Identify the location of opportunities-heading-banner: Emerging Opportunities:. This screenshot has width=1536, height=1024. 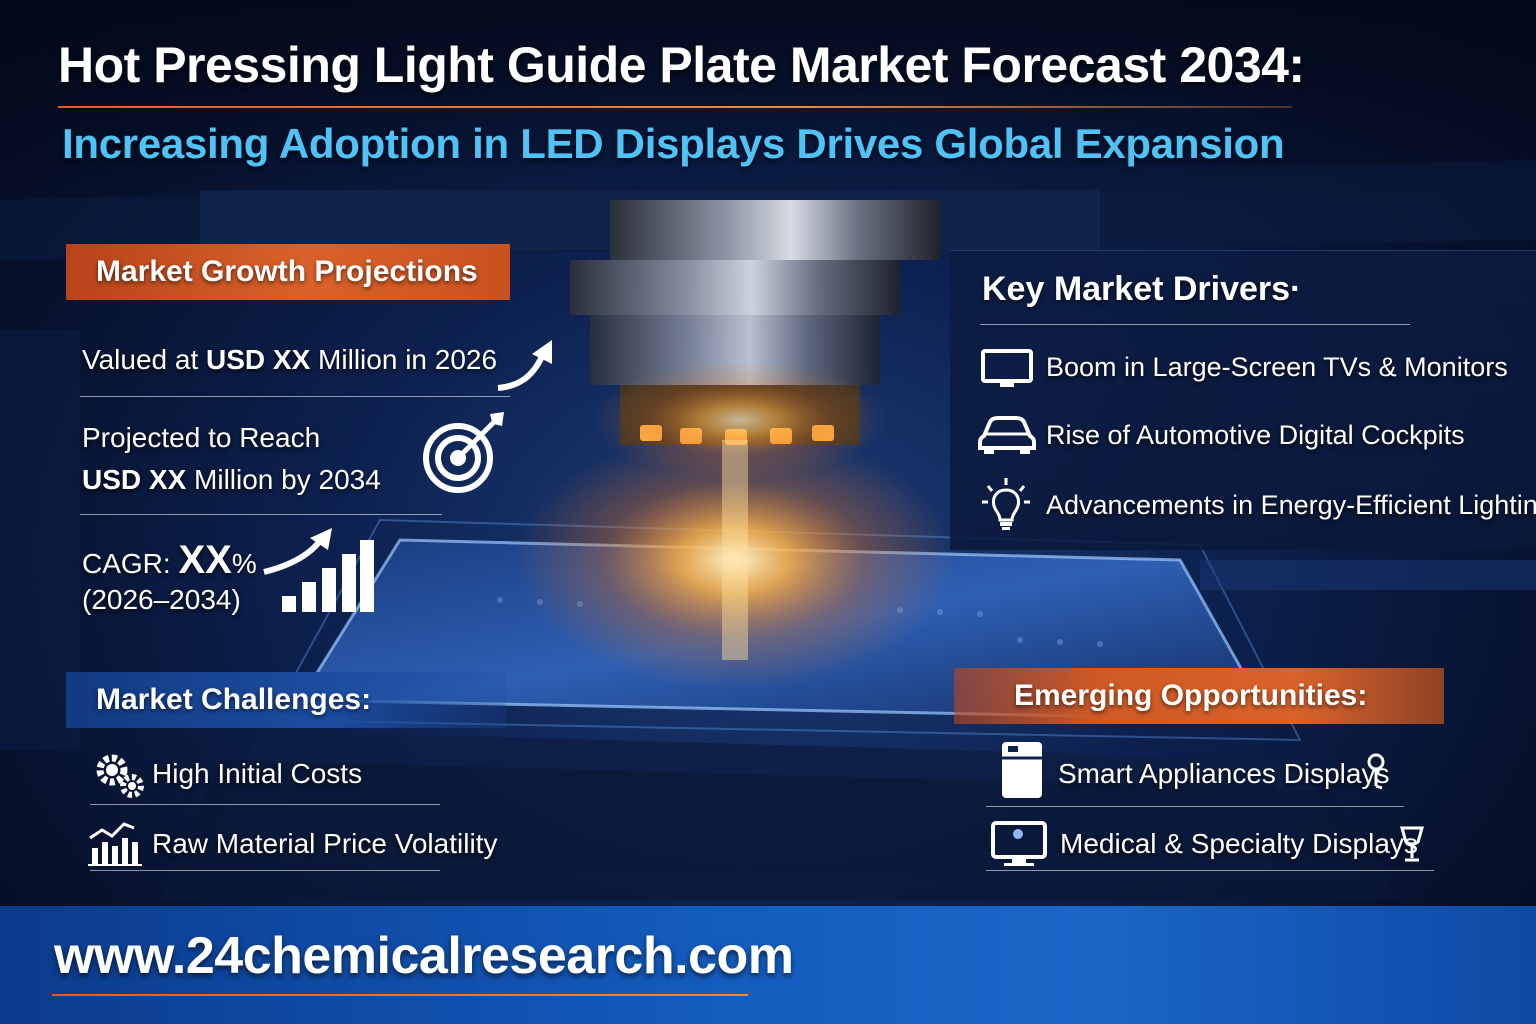
(1199, 696).